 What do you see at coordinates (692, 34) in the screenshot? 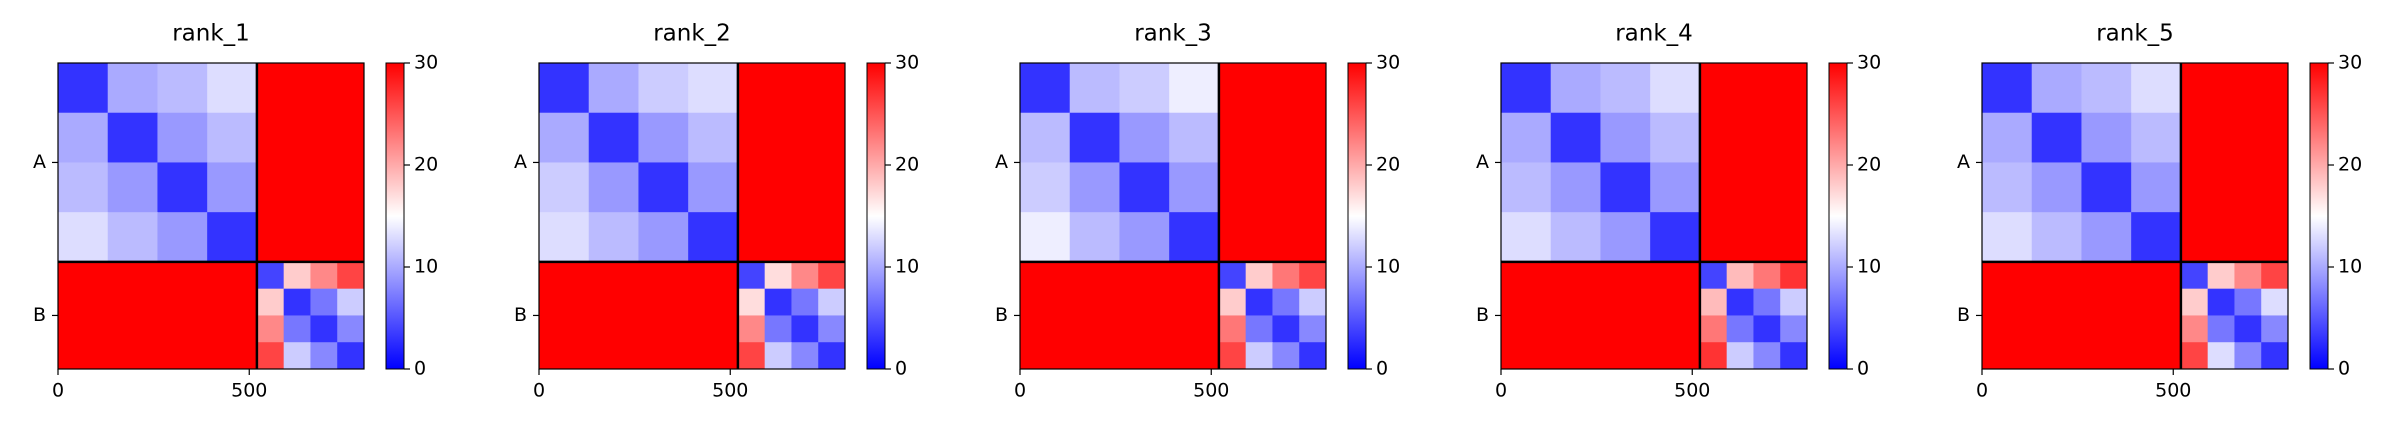
I see `panel-title: rank_2` at bounding box center [692, 34].